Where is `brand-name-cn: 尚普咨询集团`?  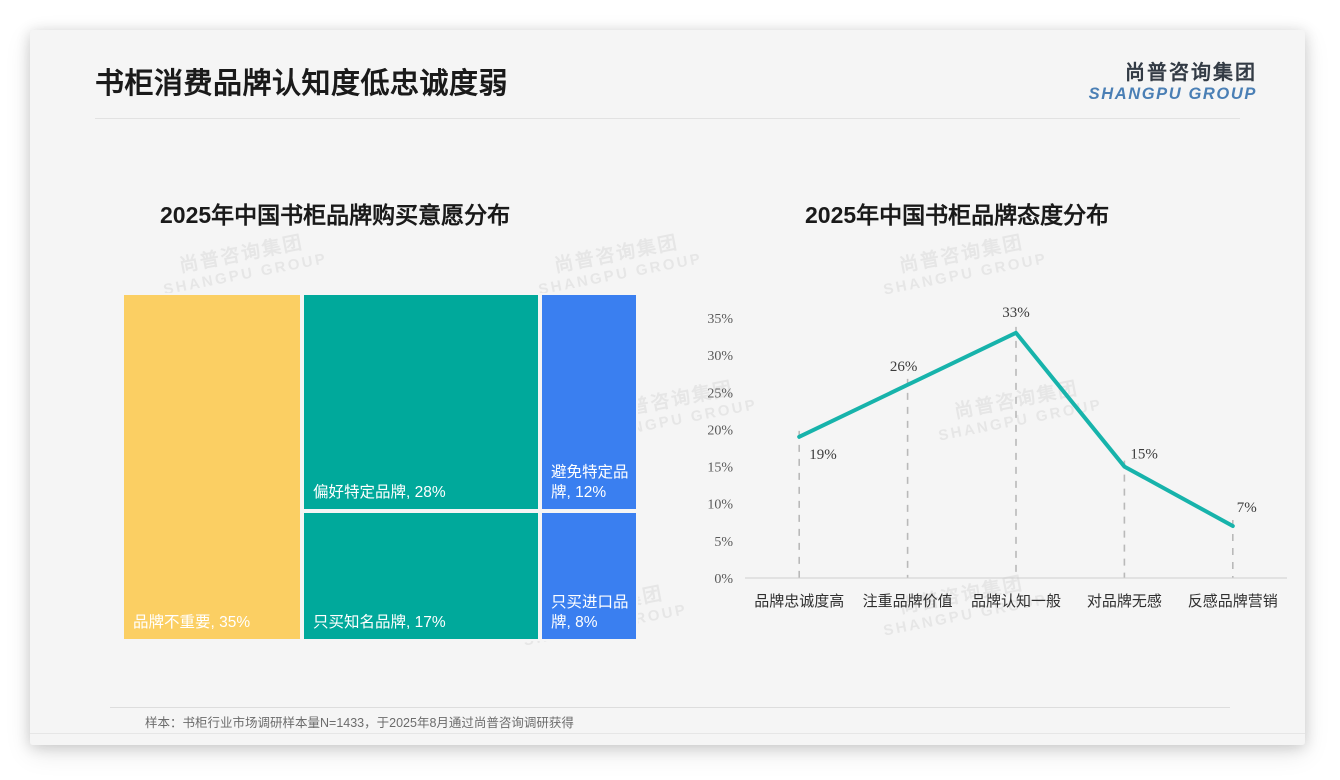
brand-name-cn: 尚普咨询集团 is located at coordinates (1191, 73).